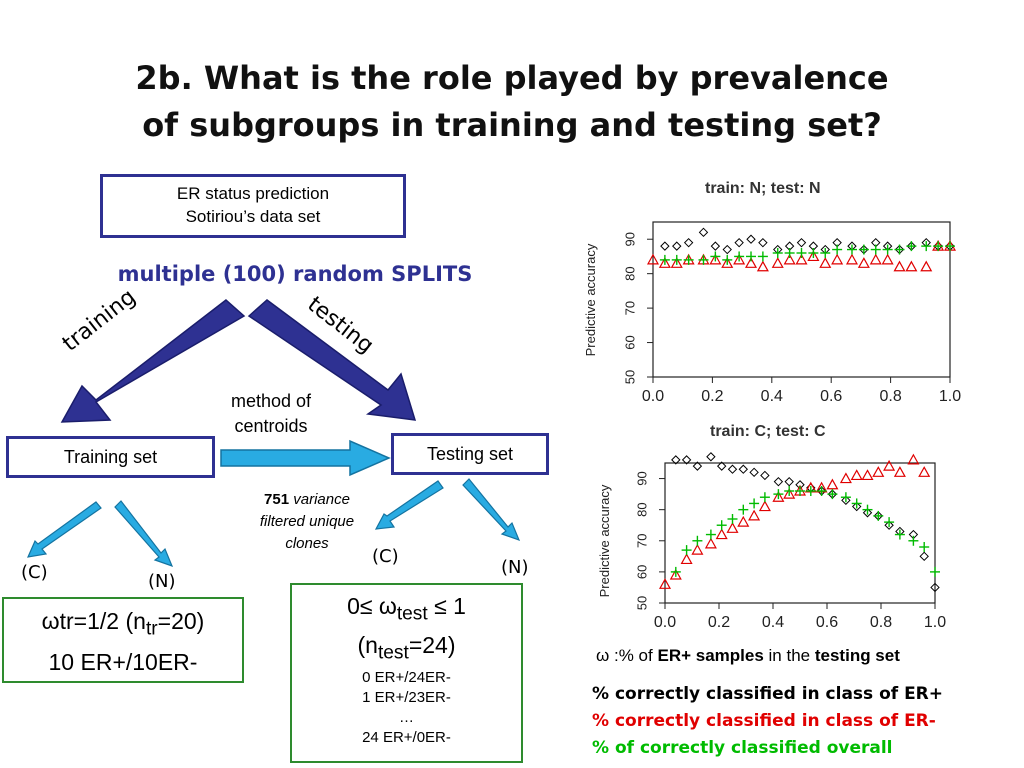 This screenshot has width=1024, height=768. What do you see at coordinates (773, 622) in the screenshot?
I see `x-tick-label: 0.4` at bounding box center [773, 622].